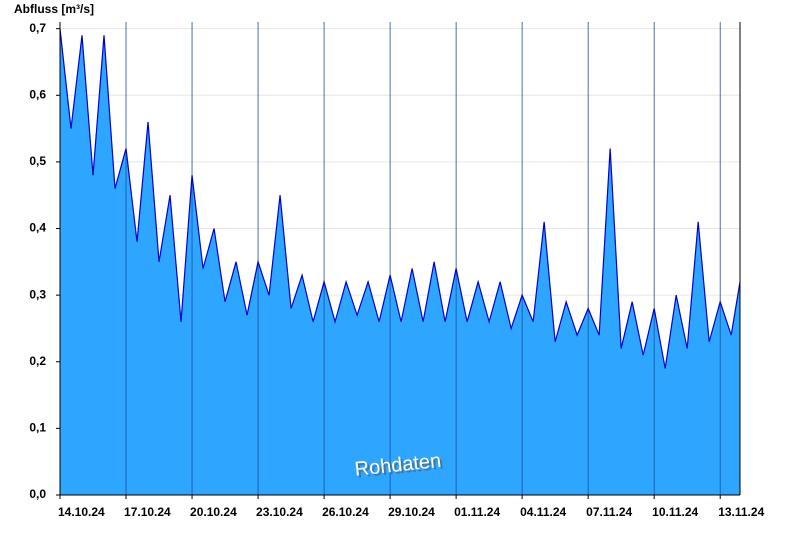 The image size is (800, 550). What do you see at coordinates (37, 361) in the screenshot?
I see `y-tick-label: 0,2` at bounding box center [37, 361].